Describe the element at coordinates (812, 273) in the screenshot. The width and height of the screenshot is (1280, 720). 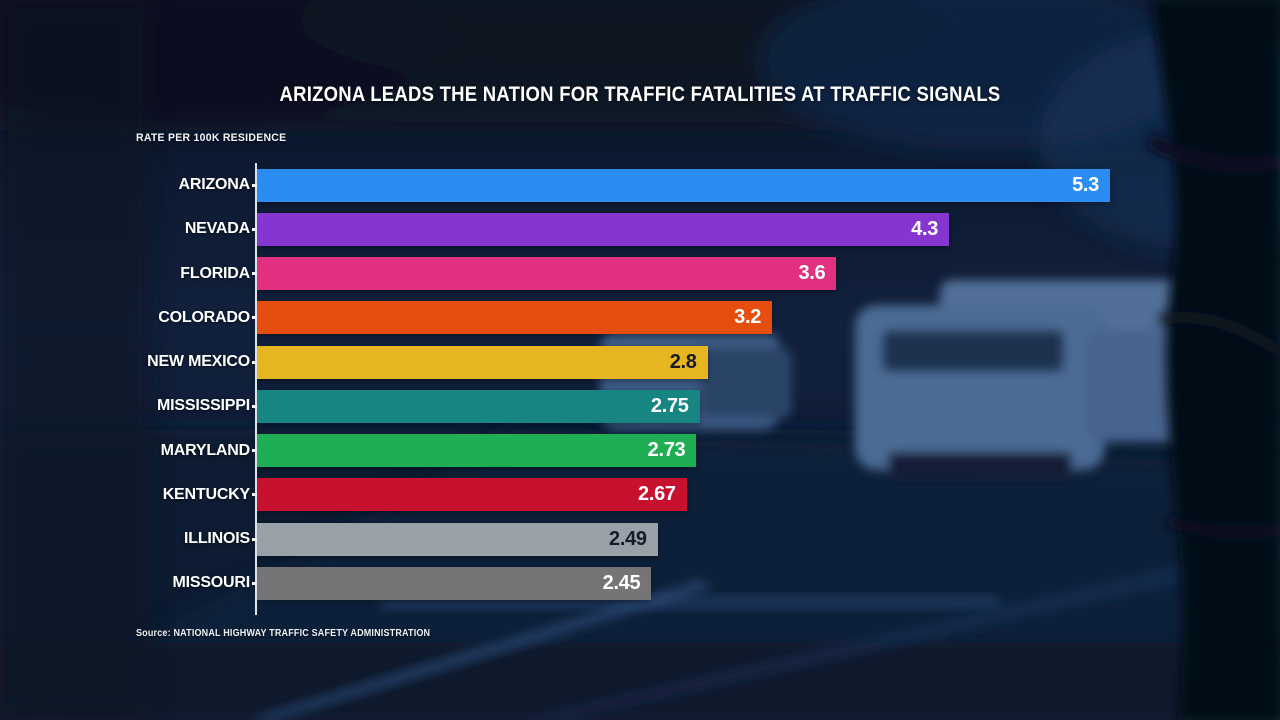
I see `bar-value-label: 3.6` at that location.